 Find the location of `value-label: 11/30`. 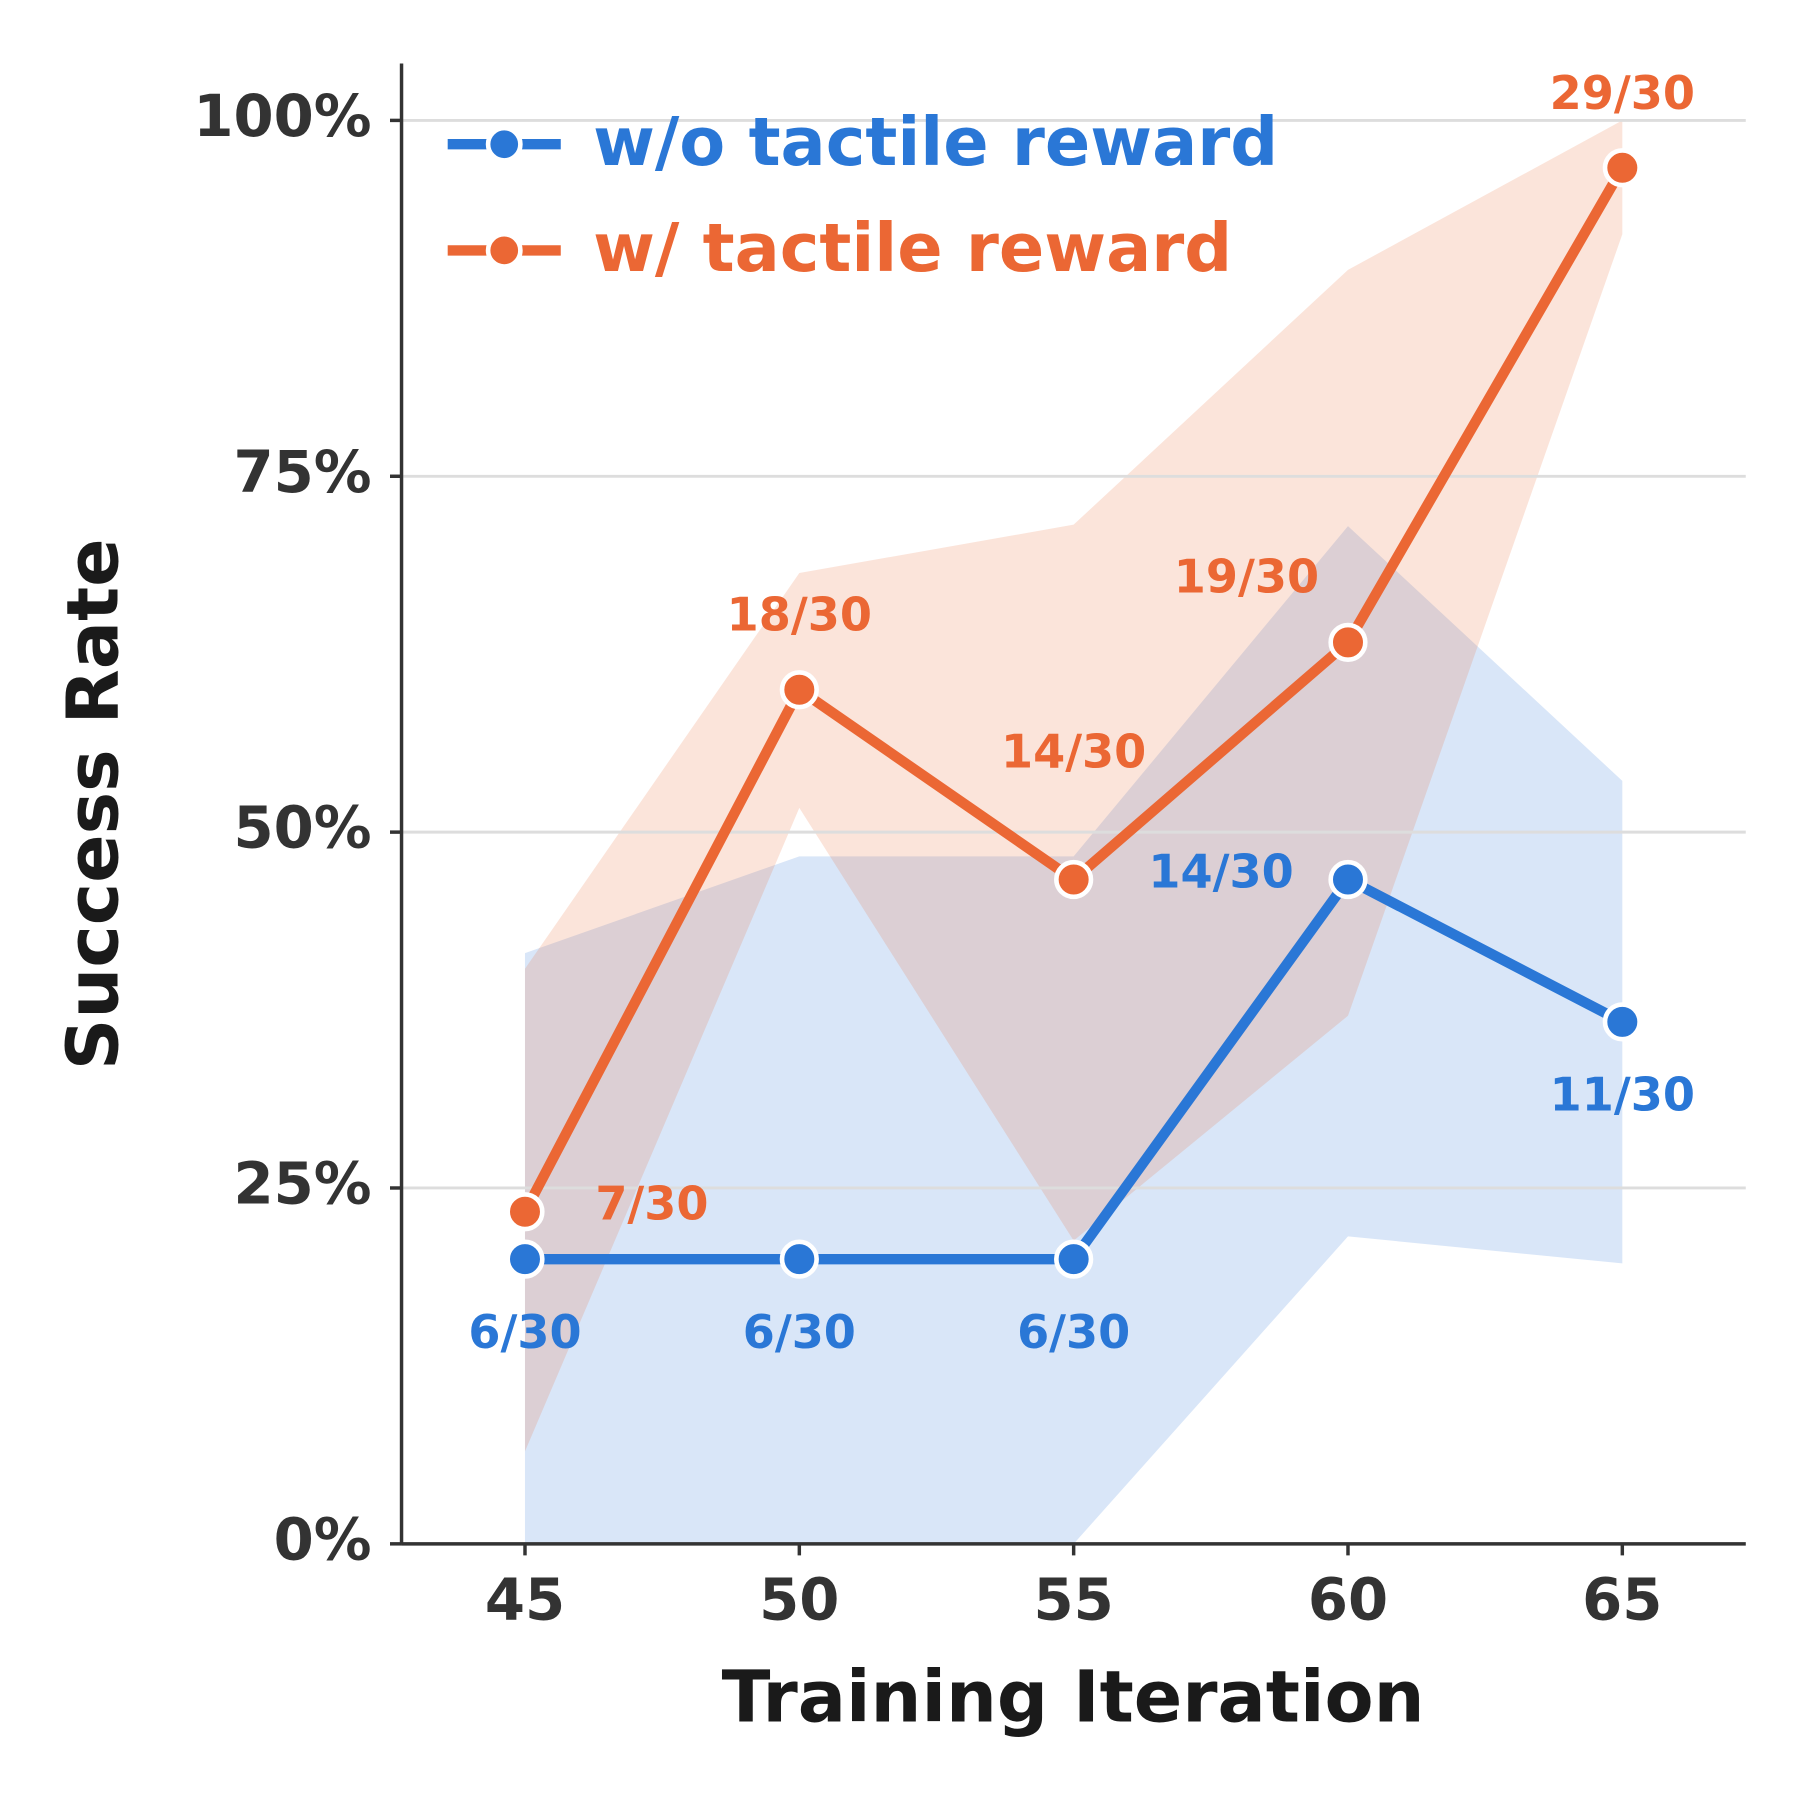

value-label: 11/30 is located at coordinates (1622, 1095).